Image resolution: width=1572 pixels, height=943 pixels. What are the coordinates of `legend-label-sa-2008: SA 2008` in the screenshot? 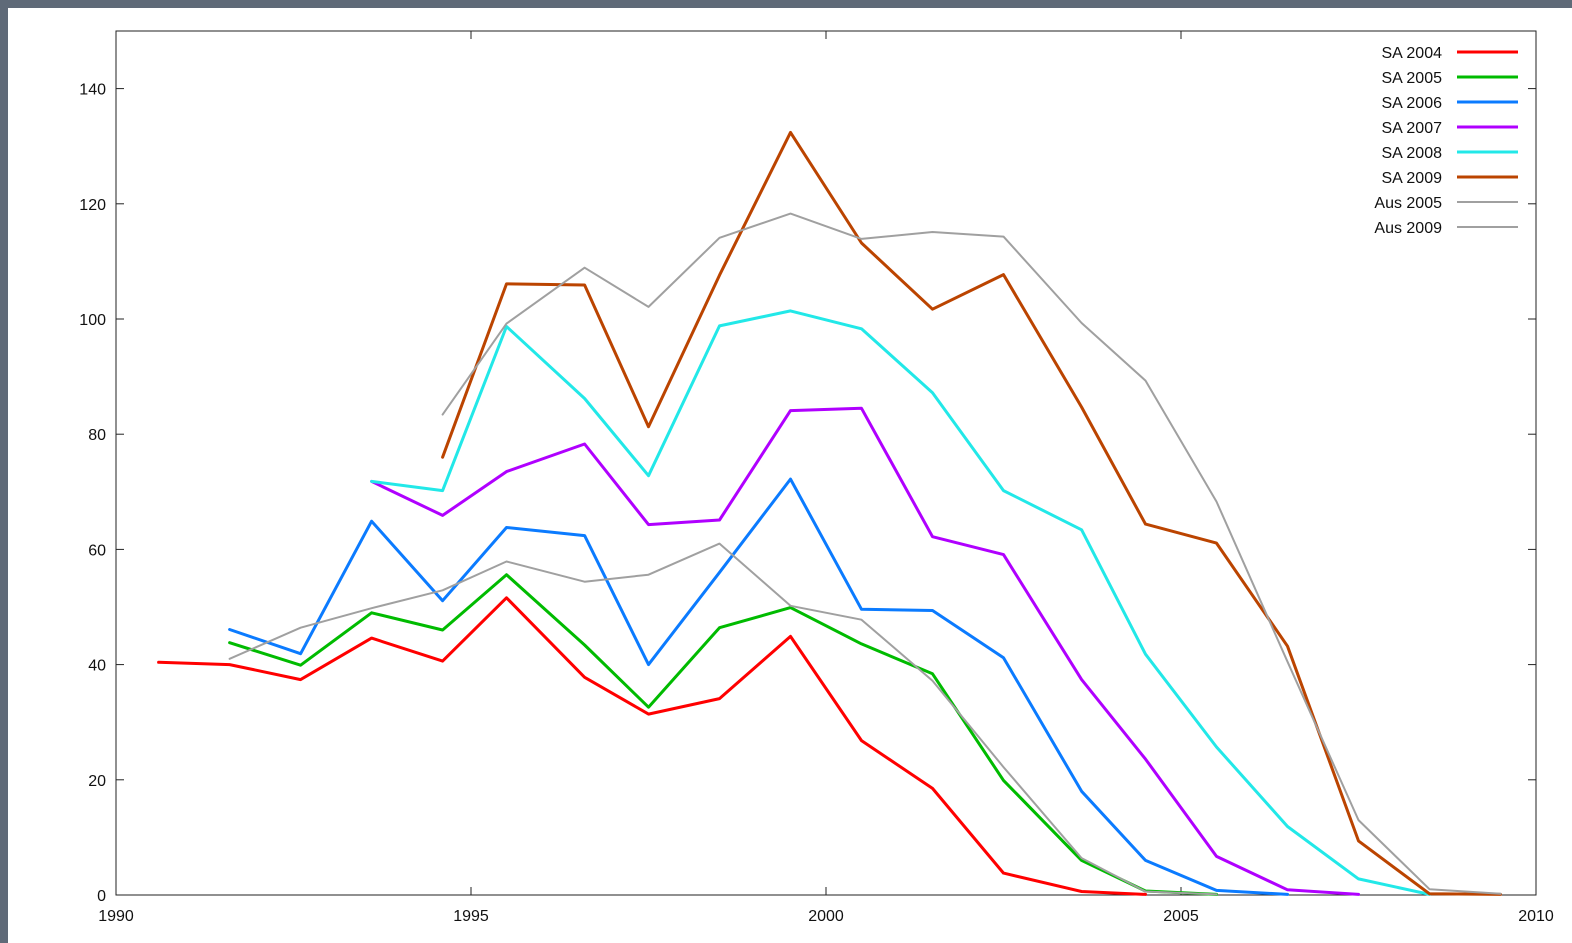 It's located at (1412, 153).